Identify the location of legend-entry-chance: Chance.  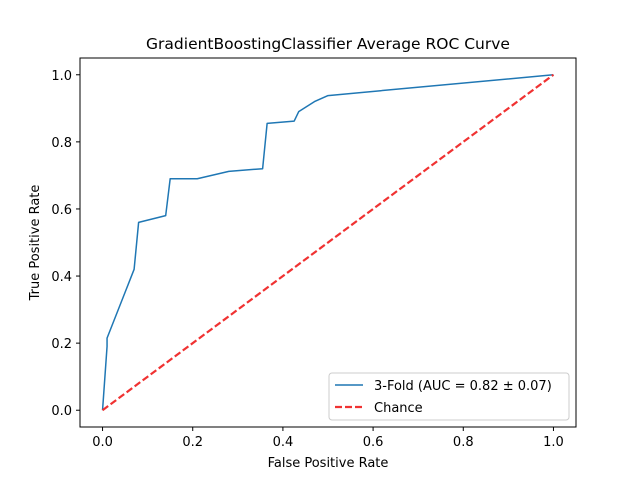
(398, 408).